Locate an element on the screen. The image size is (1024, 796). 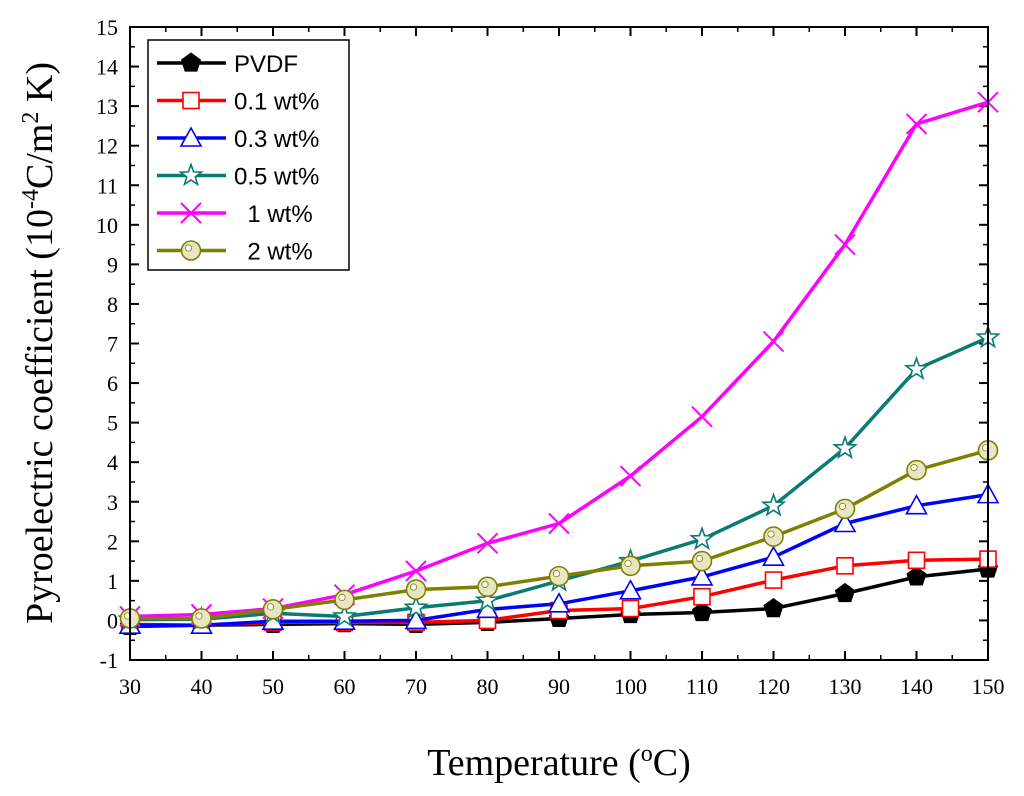
legend: PVDF 0.1 wt% 0.3 wt% 0.5 wt% 1 wt% 2 wt% is located at coordinates (248, 155).